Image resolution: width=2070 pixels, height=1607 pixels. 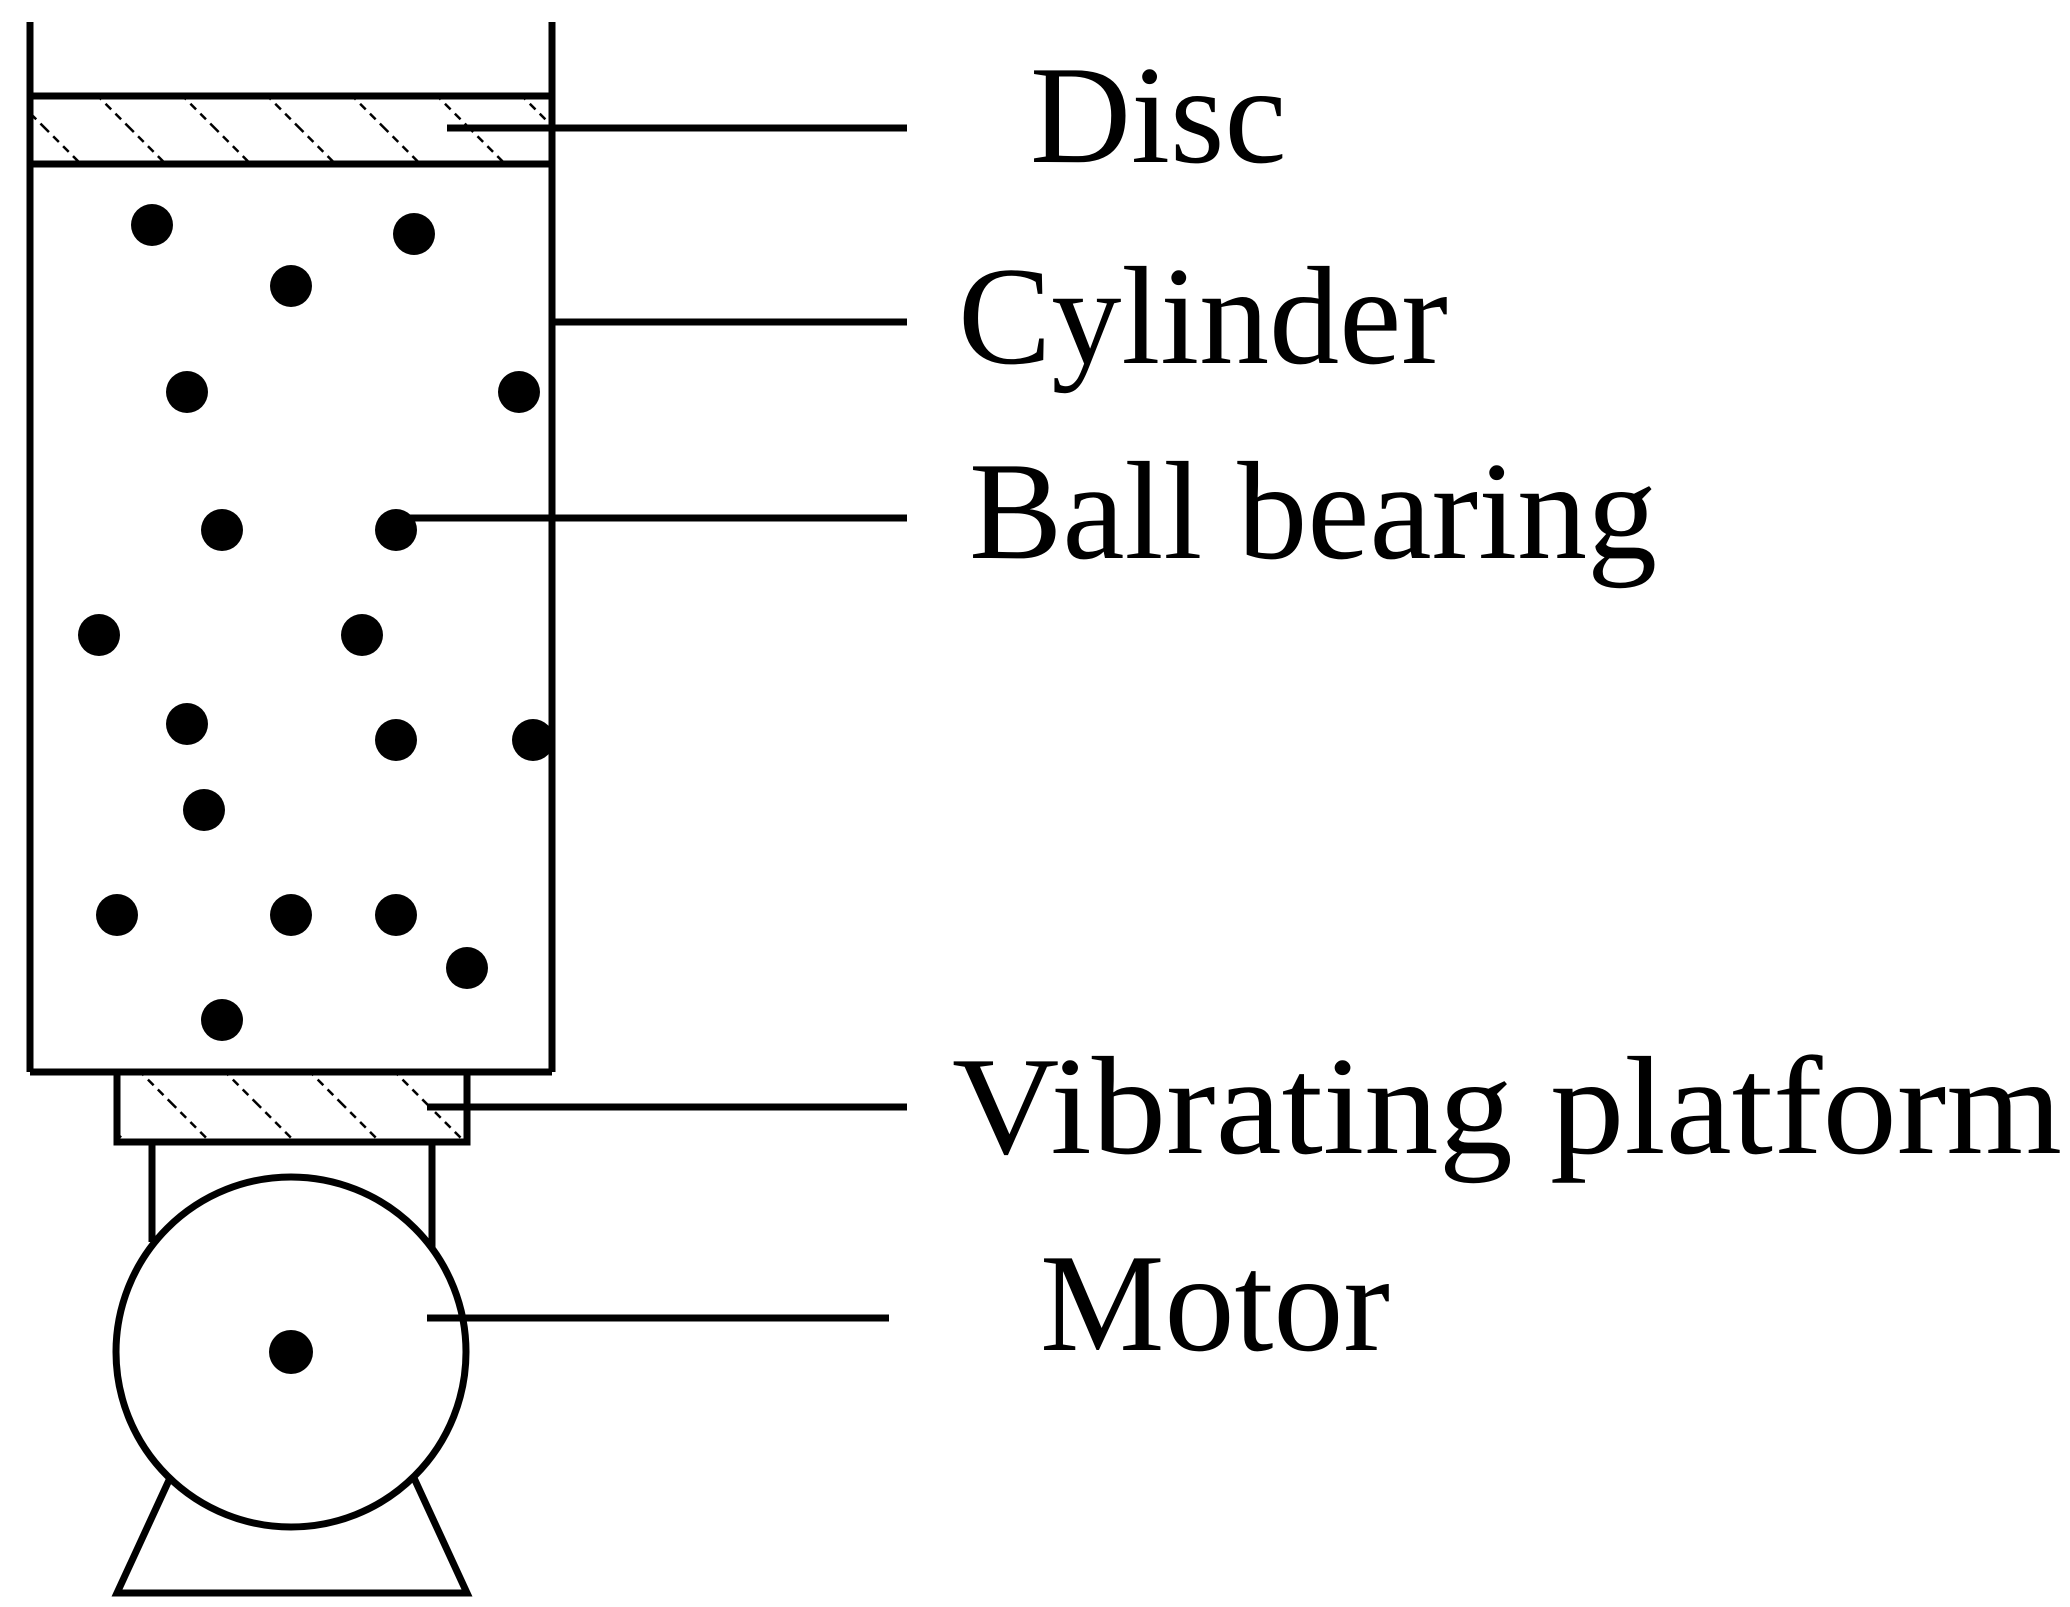 I want to click on motor-shaft, so click(x=291, y=1352).